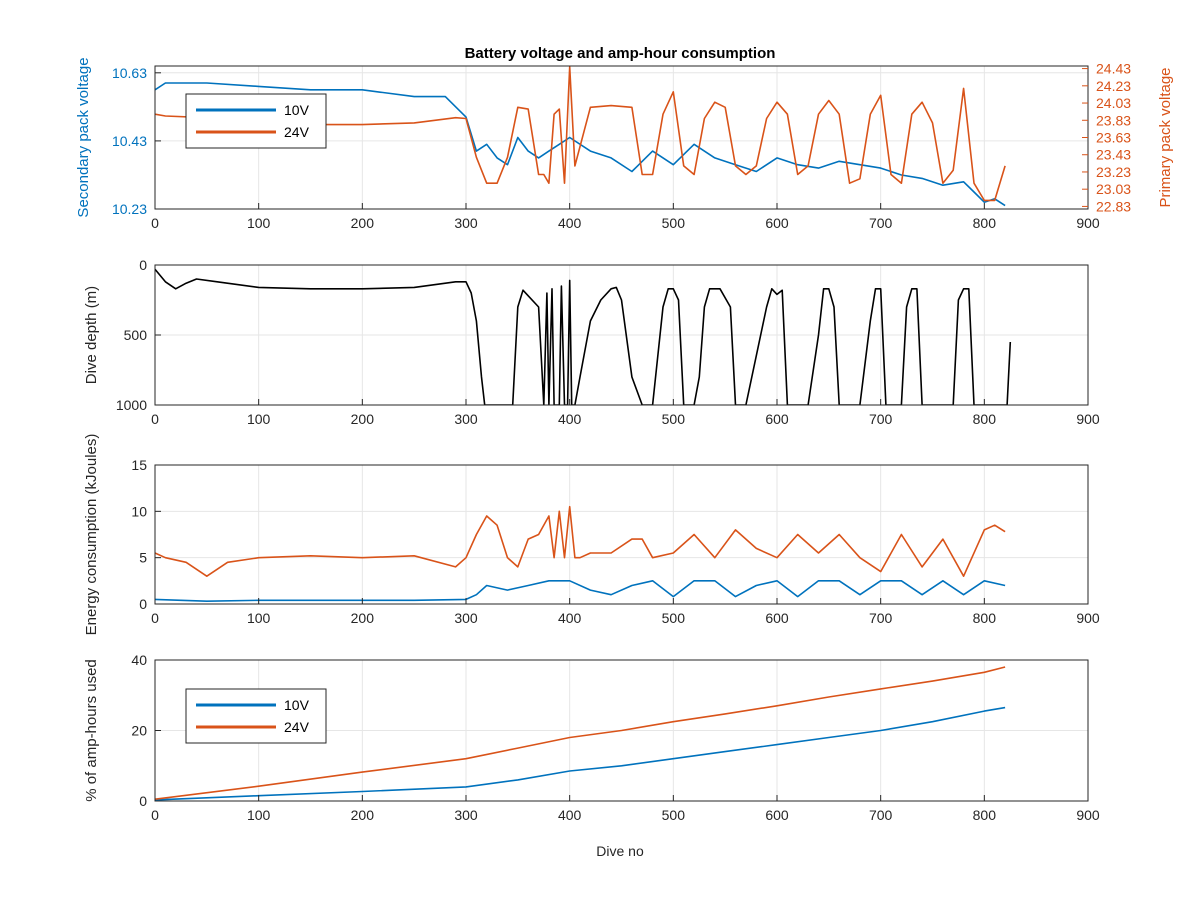 This screenshot has width=1200, height=900. I want to click on y-right-tick-label: 23.83, so click(1113, 120).